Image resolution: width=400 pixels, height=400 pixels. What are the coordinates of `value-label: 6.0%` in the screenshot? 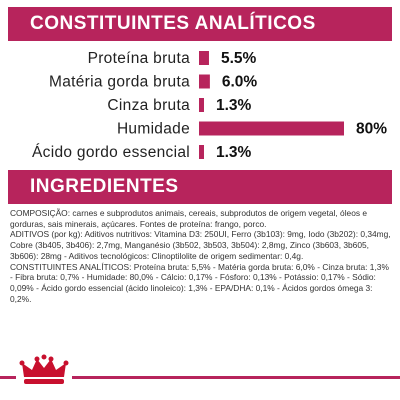 It's located at (240, 82).